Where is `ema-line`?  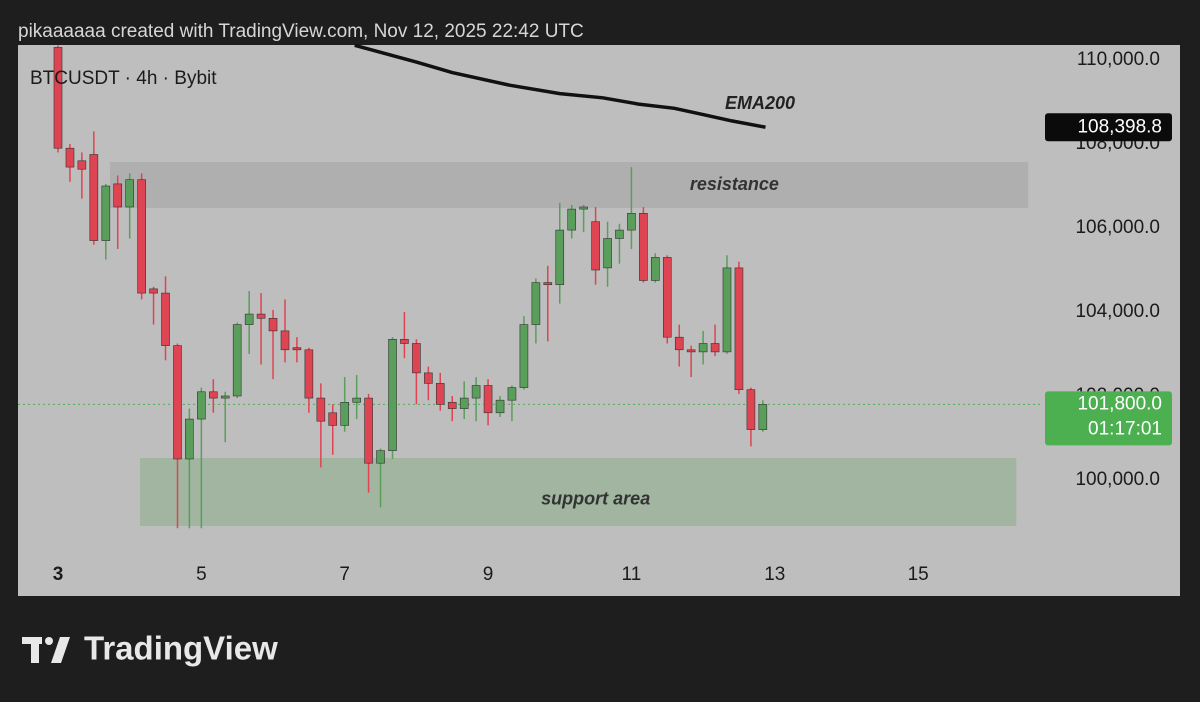
ema-line is located at coordinates (560, 86).